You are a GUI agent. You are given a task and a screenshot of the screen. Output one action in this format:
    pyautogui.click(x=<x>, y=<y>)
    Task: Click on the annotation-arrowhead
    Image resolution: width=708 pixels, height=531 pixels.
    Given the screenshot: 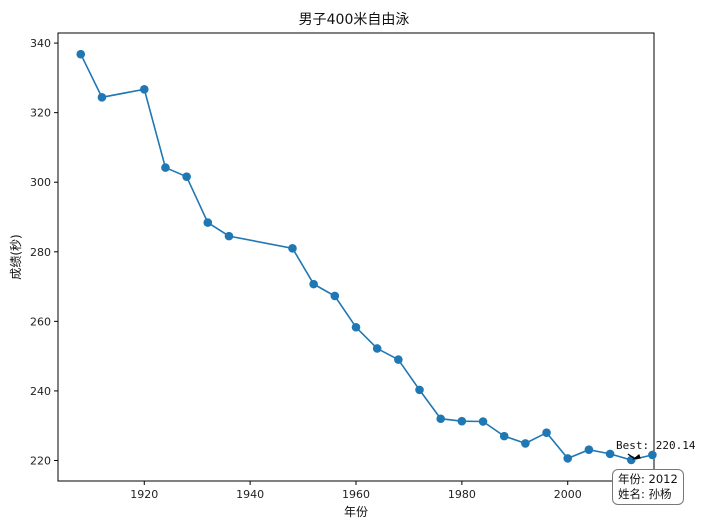 What is the action you would take?
    pyautogui.click(x=636, y=456)
    